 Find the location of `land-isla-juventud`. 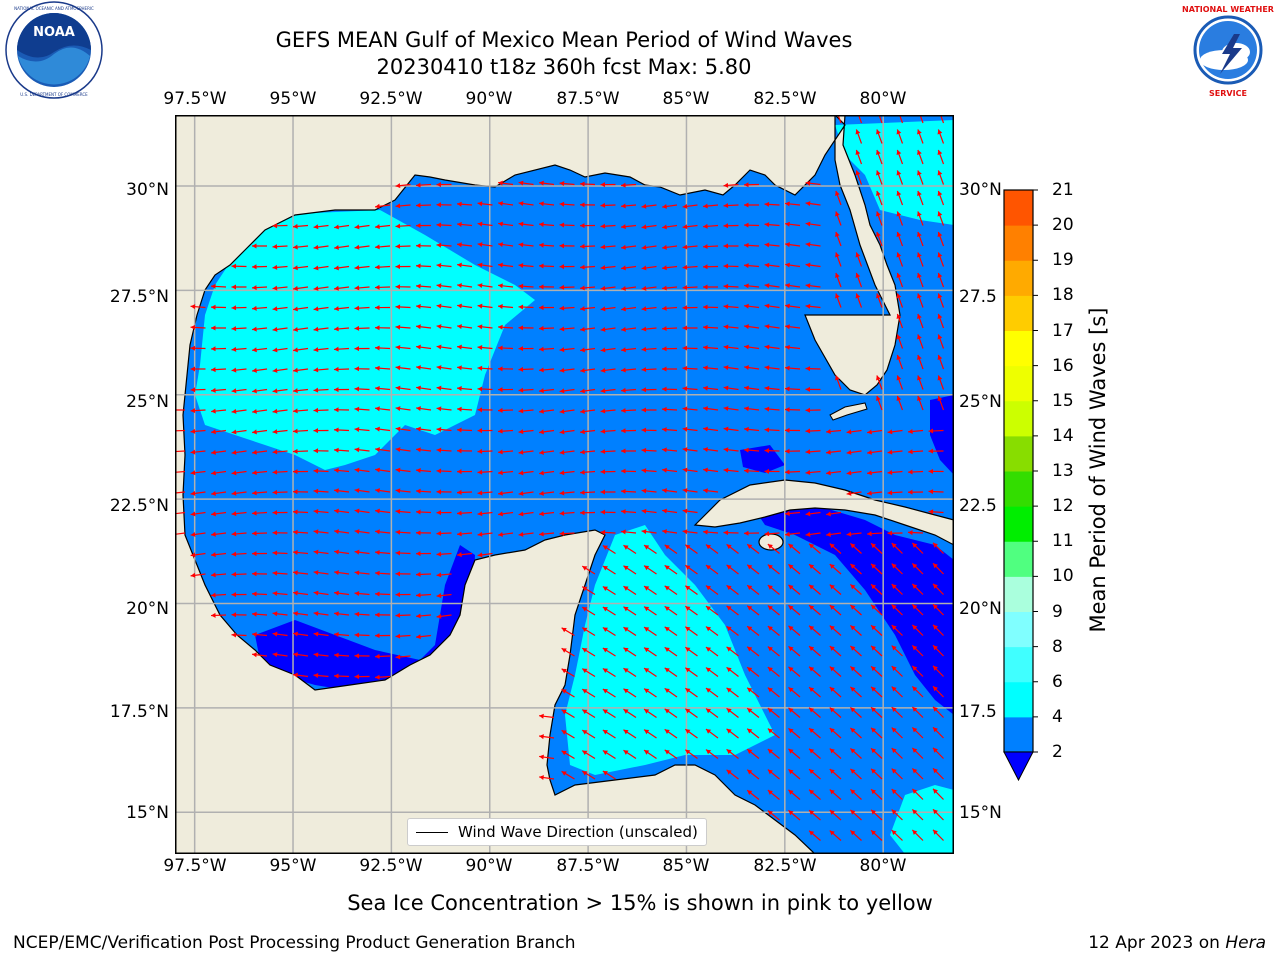

land-isla-juventud is located at coordinates (771, 542).